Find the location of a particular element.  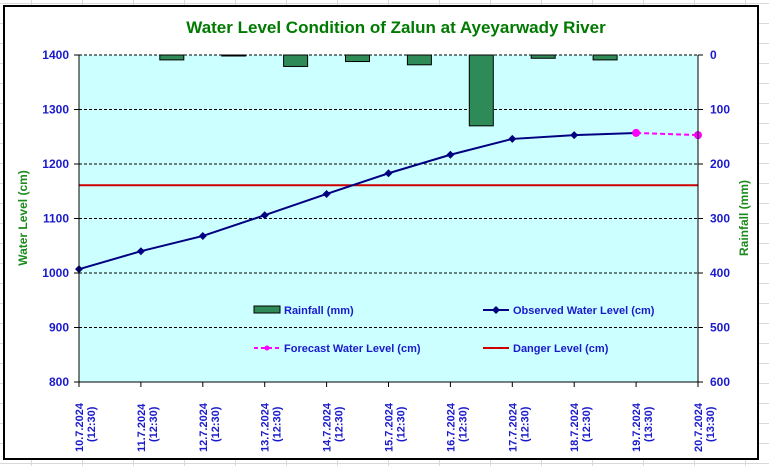

legend-danger-label: Danger Level (cm) is located at coordinates (561, 349).